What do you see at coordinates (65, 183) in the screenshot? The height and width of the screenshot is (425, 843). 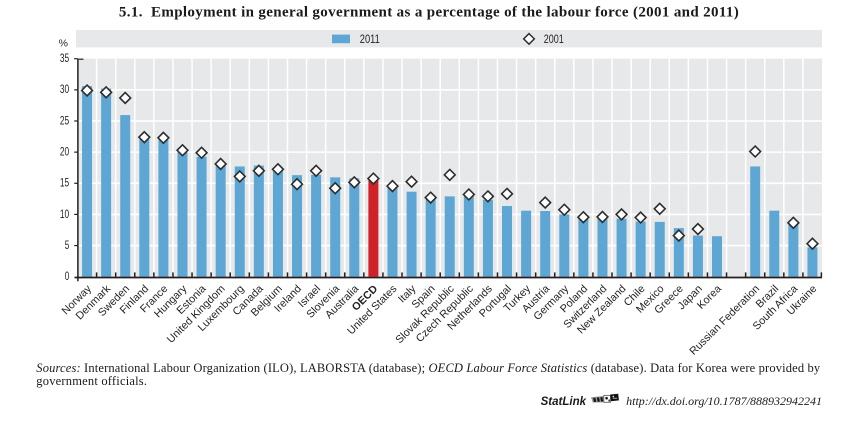 I see `svg-text: 15` at bounding box center [65, 183].